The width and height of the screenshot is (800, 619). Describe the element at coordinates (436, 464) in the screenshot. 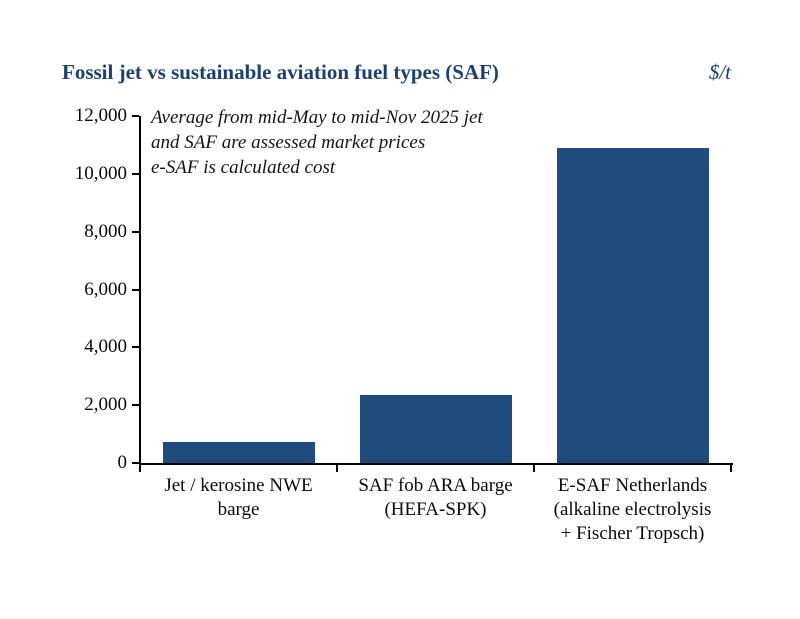

I see `x-axis-line` at that location.